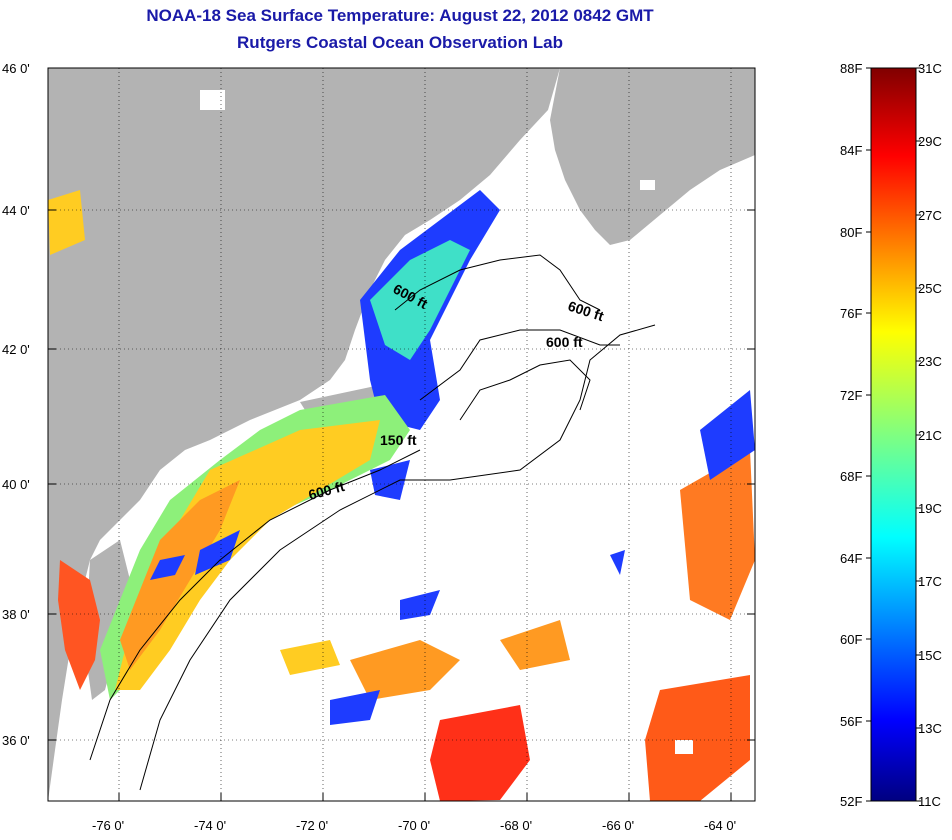  What do you see at coordinates (930, 508) in the screenshot?
I see `colorbar-c-label: 19C` at bounding box center [930, 508].